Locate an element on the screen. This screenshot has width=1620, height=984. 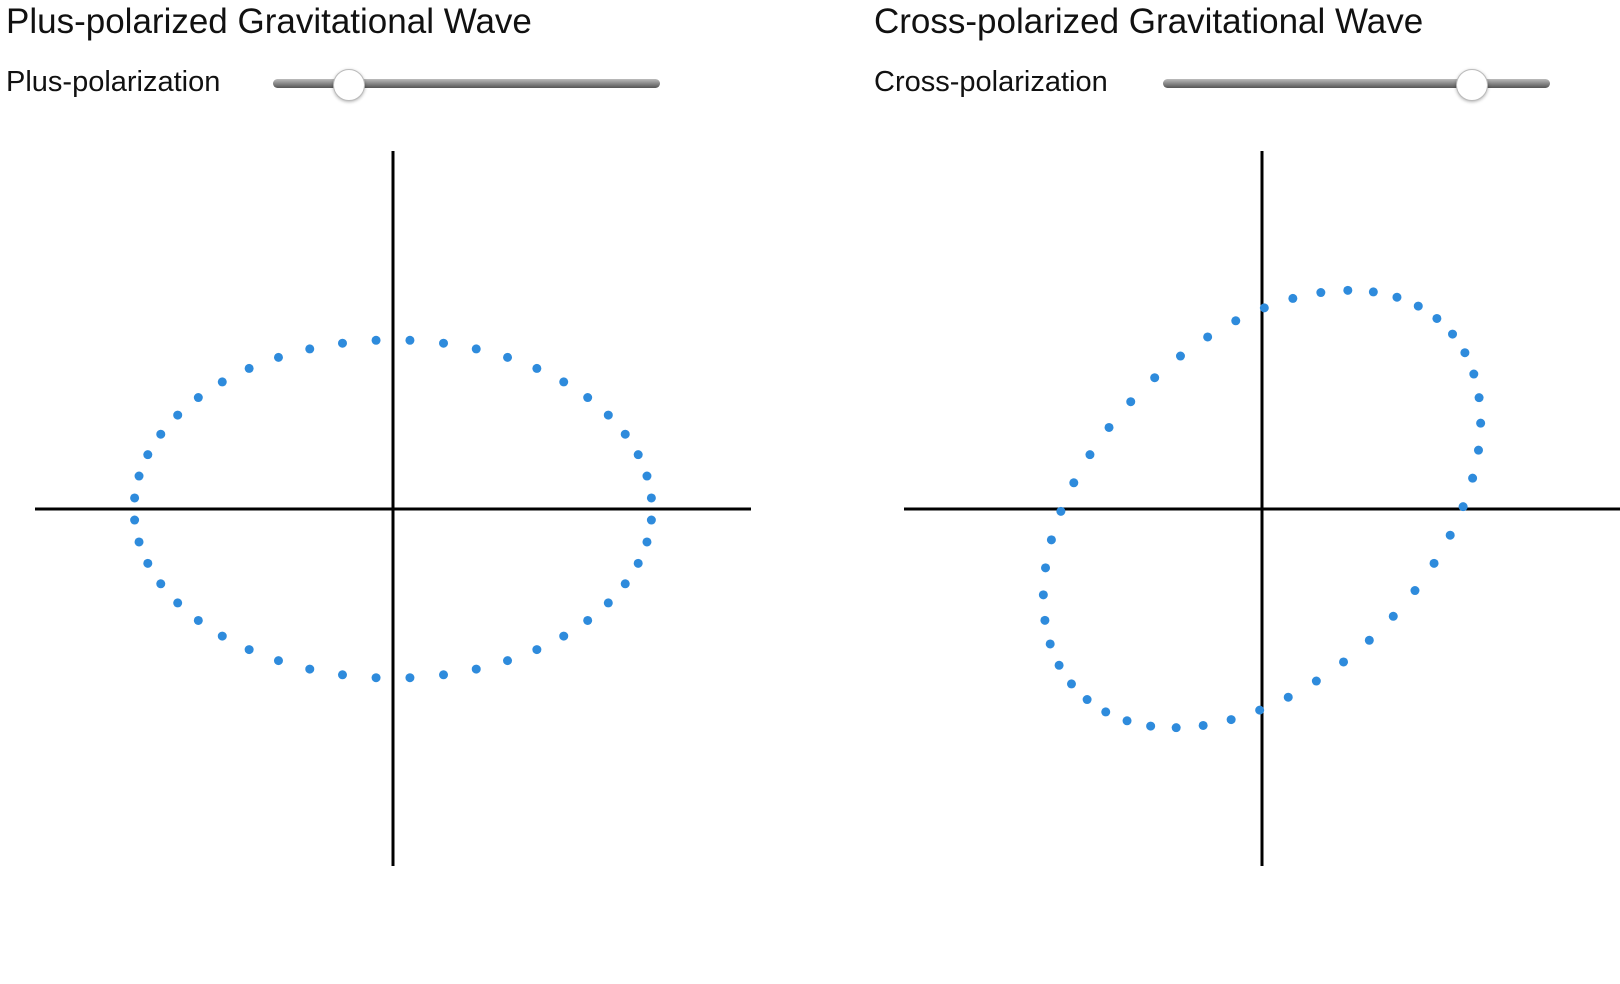
slider-label: Cross-polarization is located at coordinates (991, 82).